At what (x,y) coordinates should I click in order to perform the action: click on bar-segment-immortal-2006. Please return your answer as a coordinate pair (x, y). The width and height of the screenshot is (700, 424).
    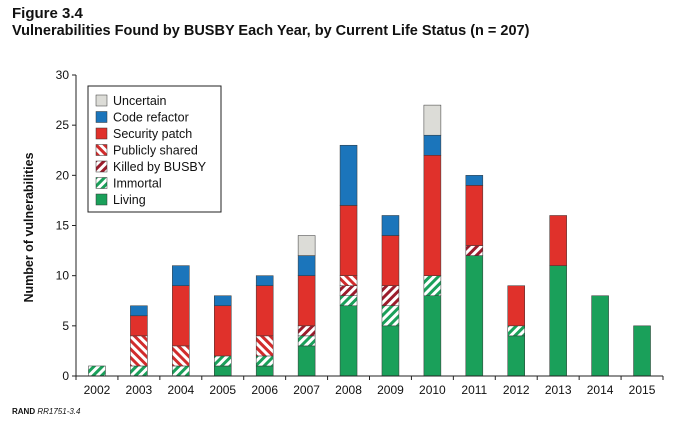
    Looking at the image, I should click on (264, 361).